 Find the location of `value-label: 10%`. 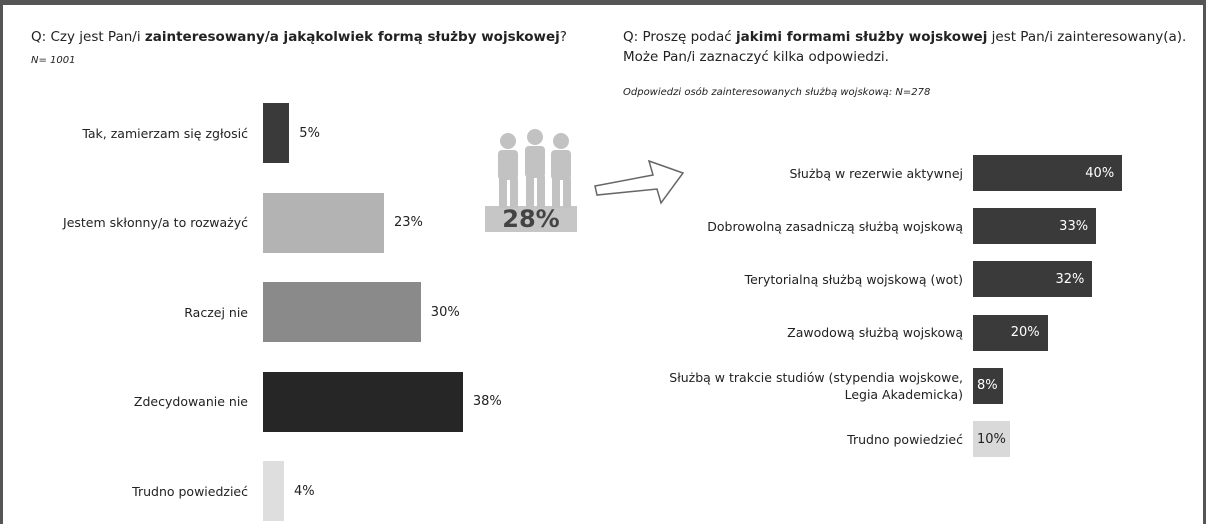

value-label: 10% is located at coordinates (991, 439).